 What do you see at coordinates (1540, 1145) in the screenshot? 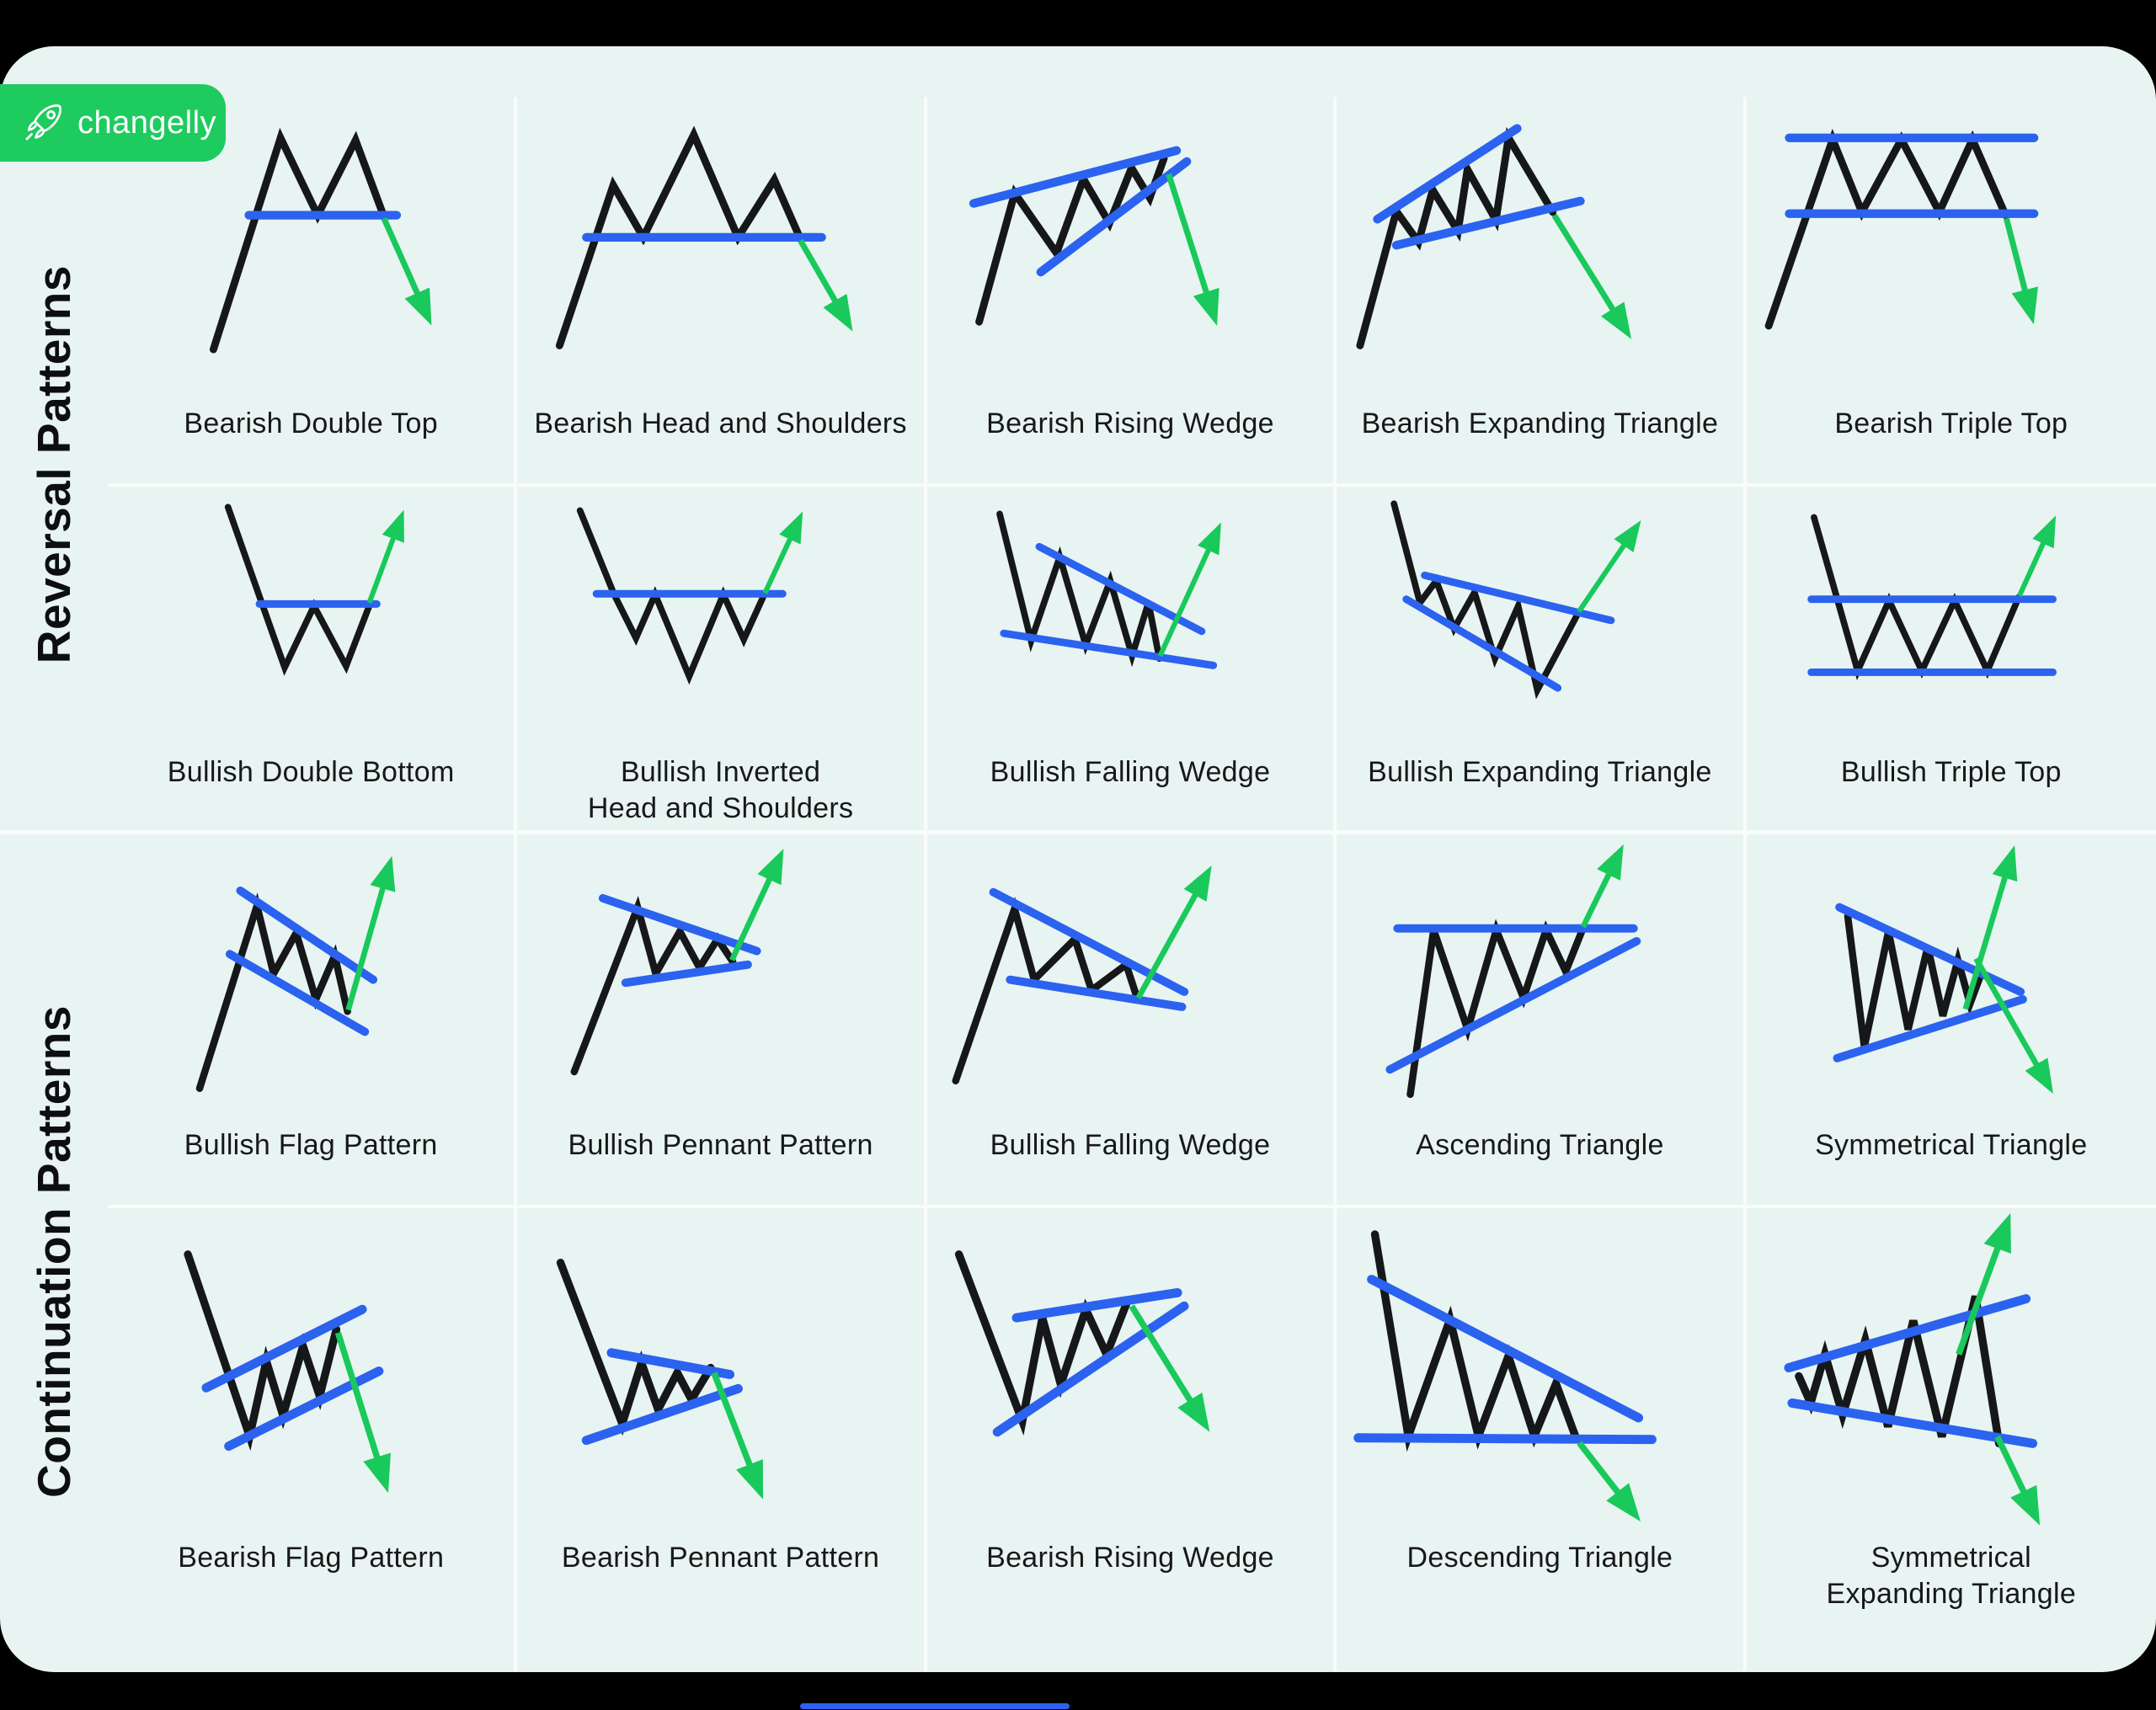
I see `pattern-label: Ascending Triangle` at bounding box center [1540, 1145].